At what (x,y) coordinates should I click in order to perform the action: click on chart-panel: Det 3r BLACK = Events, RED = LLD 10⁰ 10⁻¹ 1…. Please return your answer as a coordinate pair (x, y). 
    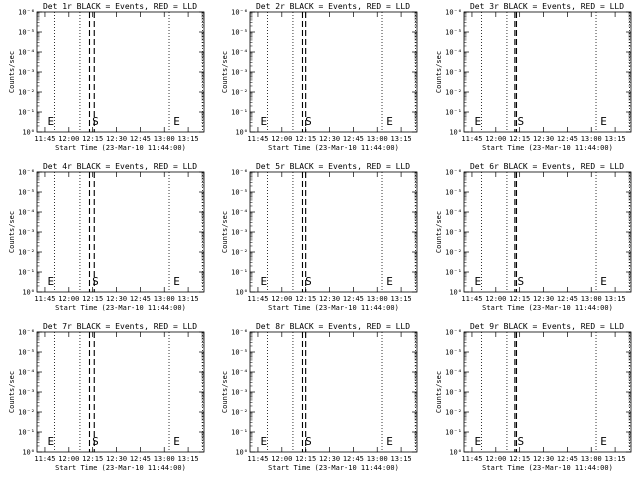
    Looking at the image, I should click on (533, 80).